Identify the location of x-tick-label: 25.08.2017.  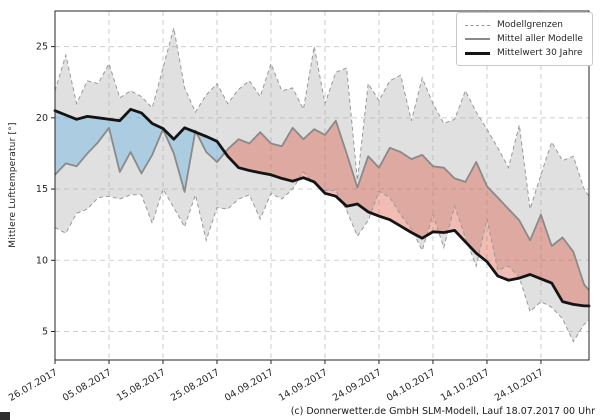
(195, 385).